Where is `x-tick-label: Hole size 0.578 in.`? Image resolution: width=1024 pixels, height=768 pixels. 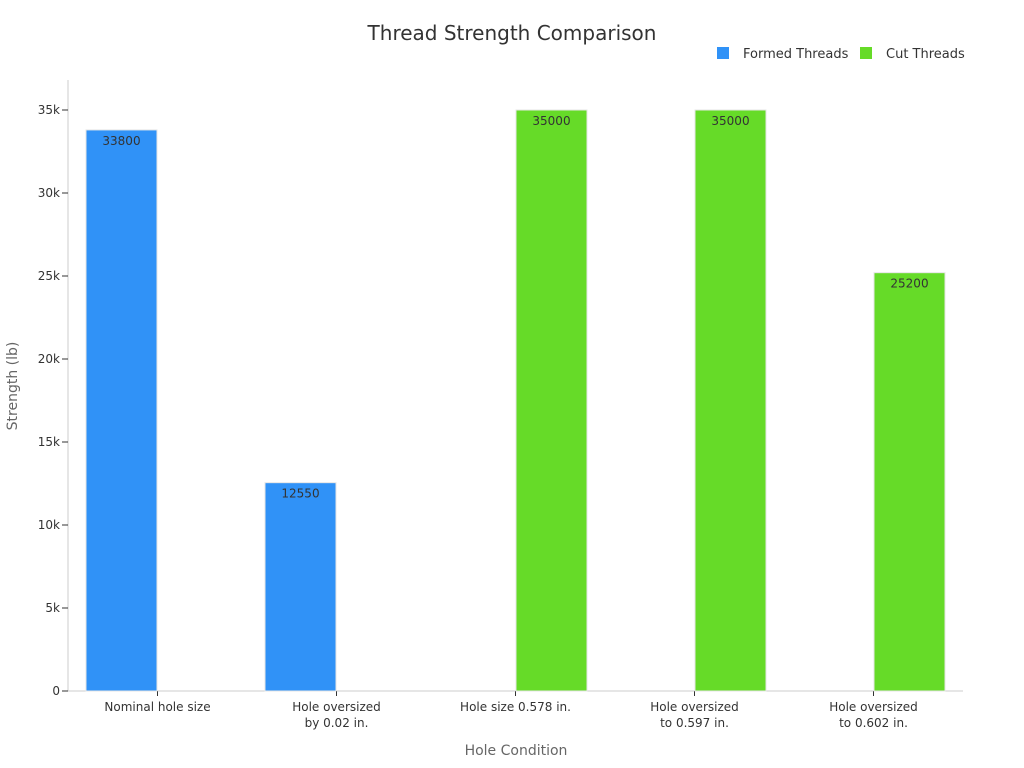
x-tick-label: Hole size 0.578 in. is located at coordinates (515, 707).